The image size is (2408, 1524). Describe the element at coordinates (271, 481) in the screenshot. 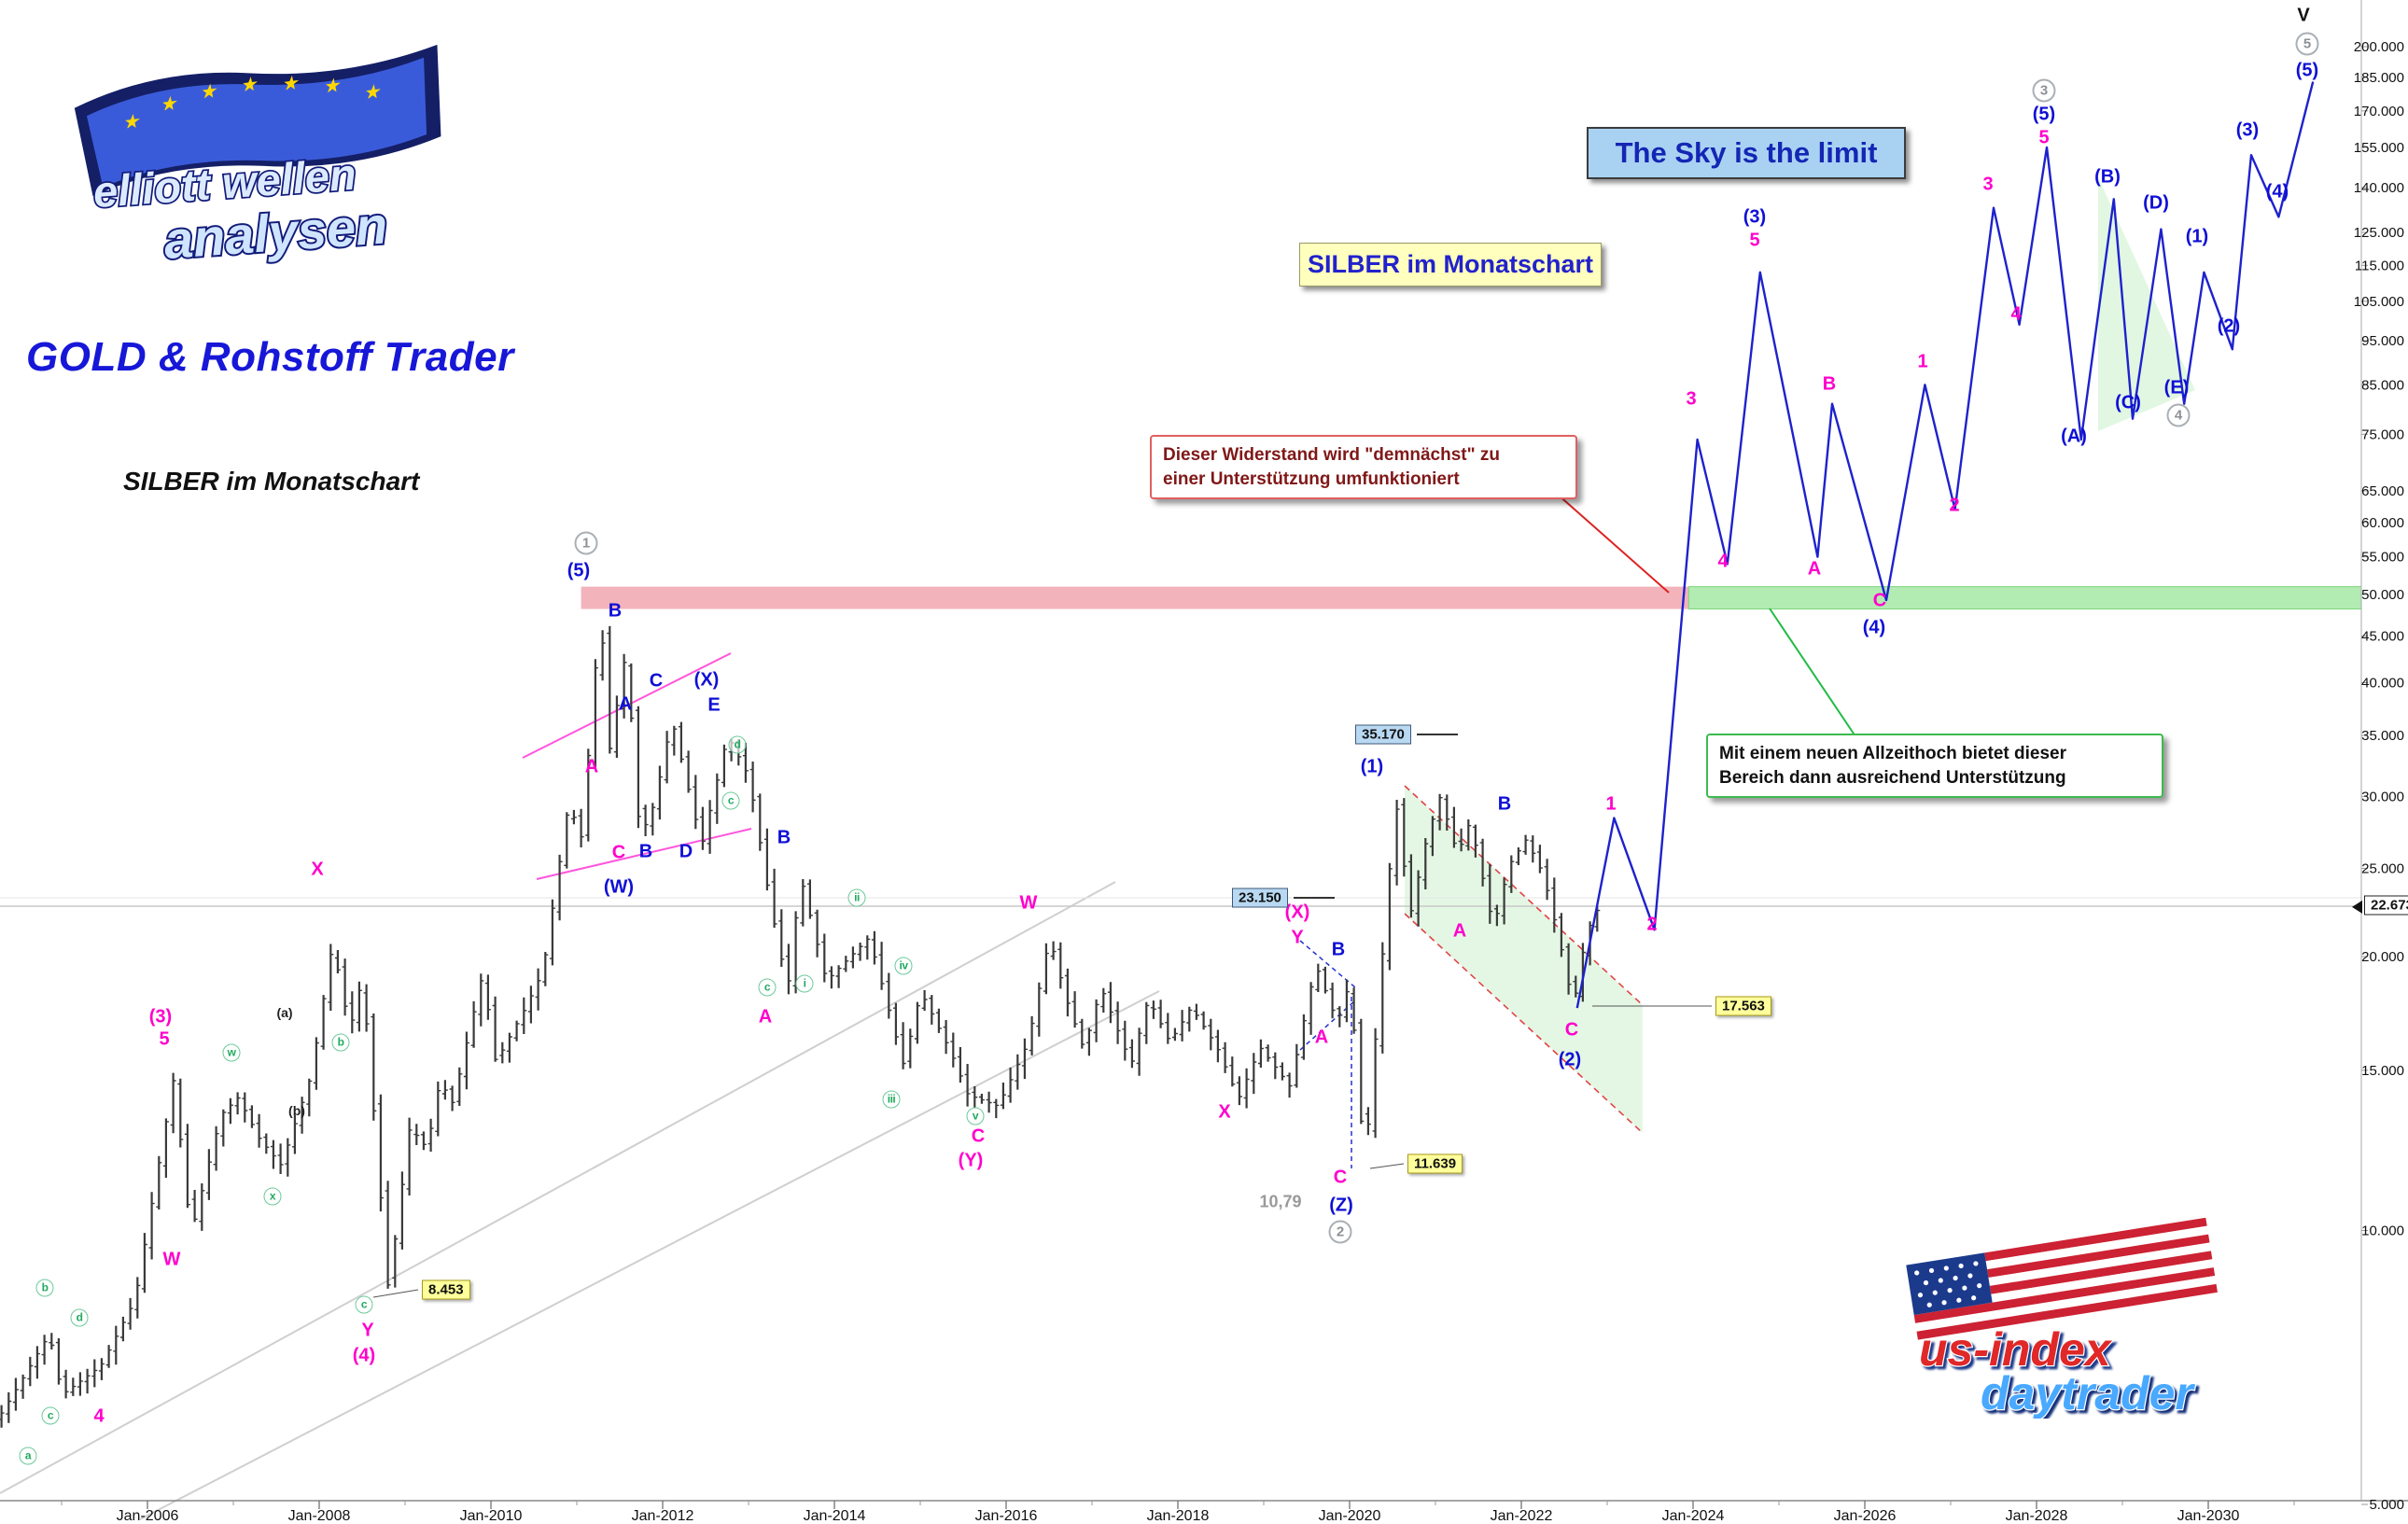

I see `chart-subtitle: SILBER im Monatschart` at that location.